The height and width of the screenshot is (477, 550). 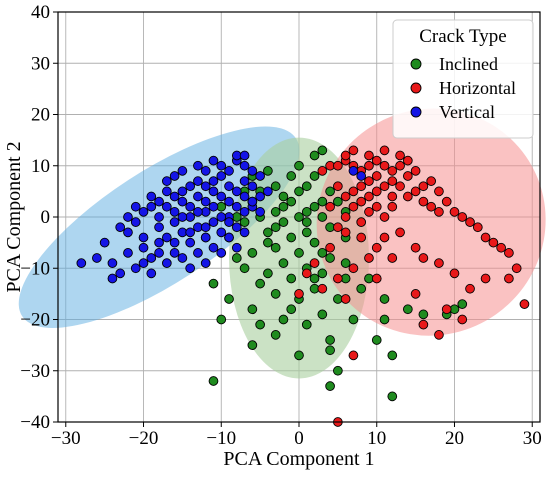 I want to click on y-tick-label: −40, so click(x=35, y=422).